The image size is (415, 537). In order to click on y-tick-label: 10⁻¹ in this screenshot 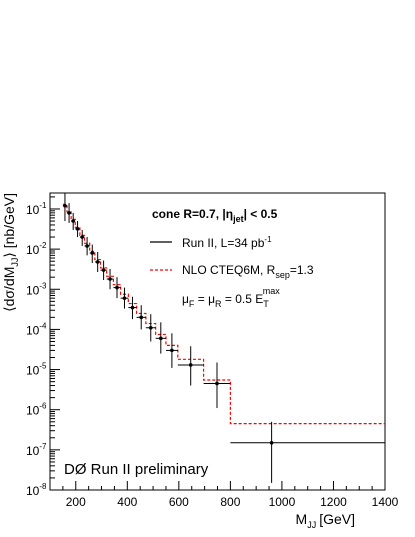, I will do `click(36, 209)`.